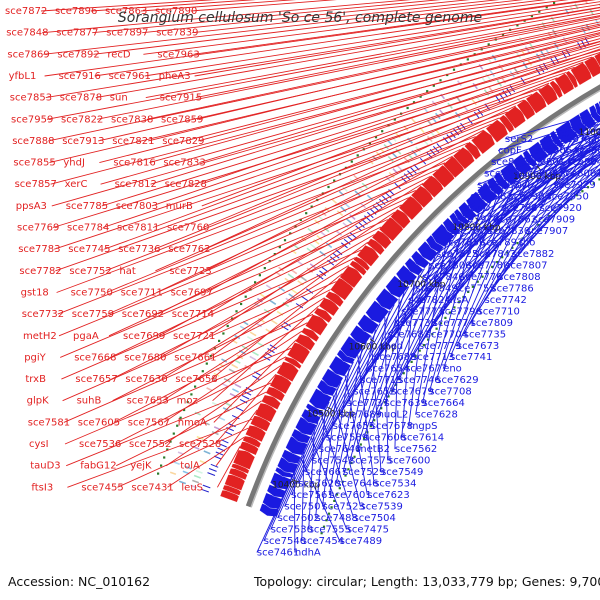 This screenshot has width=600, height=600. Describe the element at coordinates (326, 472) in the screenshot. I see `gene-label: sce7667` at that location.